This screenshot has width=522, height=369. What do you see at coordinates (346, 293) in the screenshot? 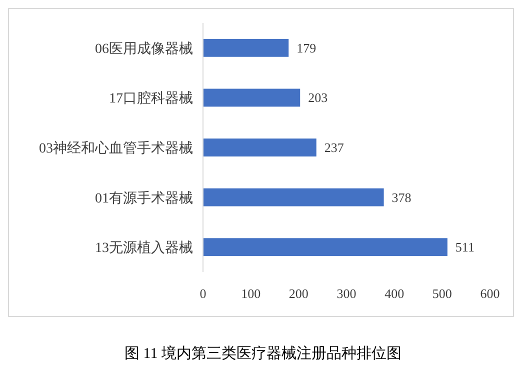
I see `x-tick-label: 300` at bounding box center [346, 293].